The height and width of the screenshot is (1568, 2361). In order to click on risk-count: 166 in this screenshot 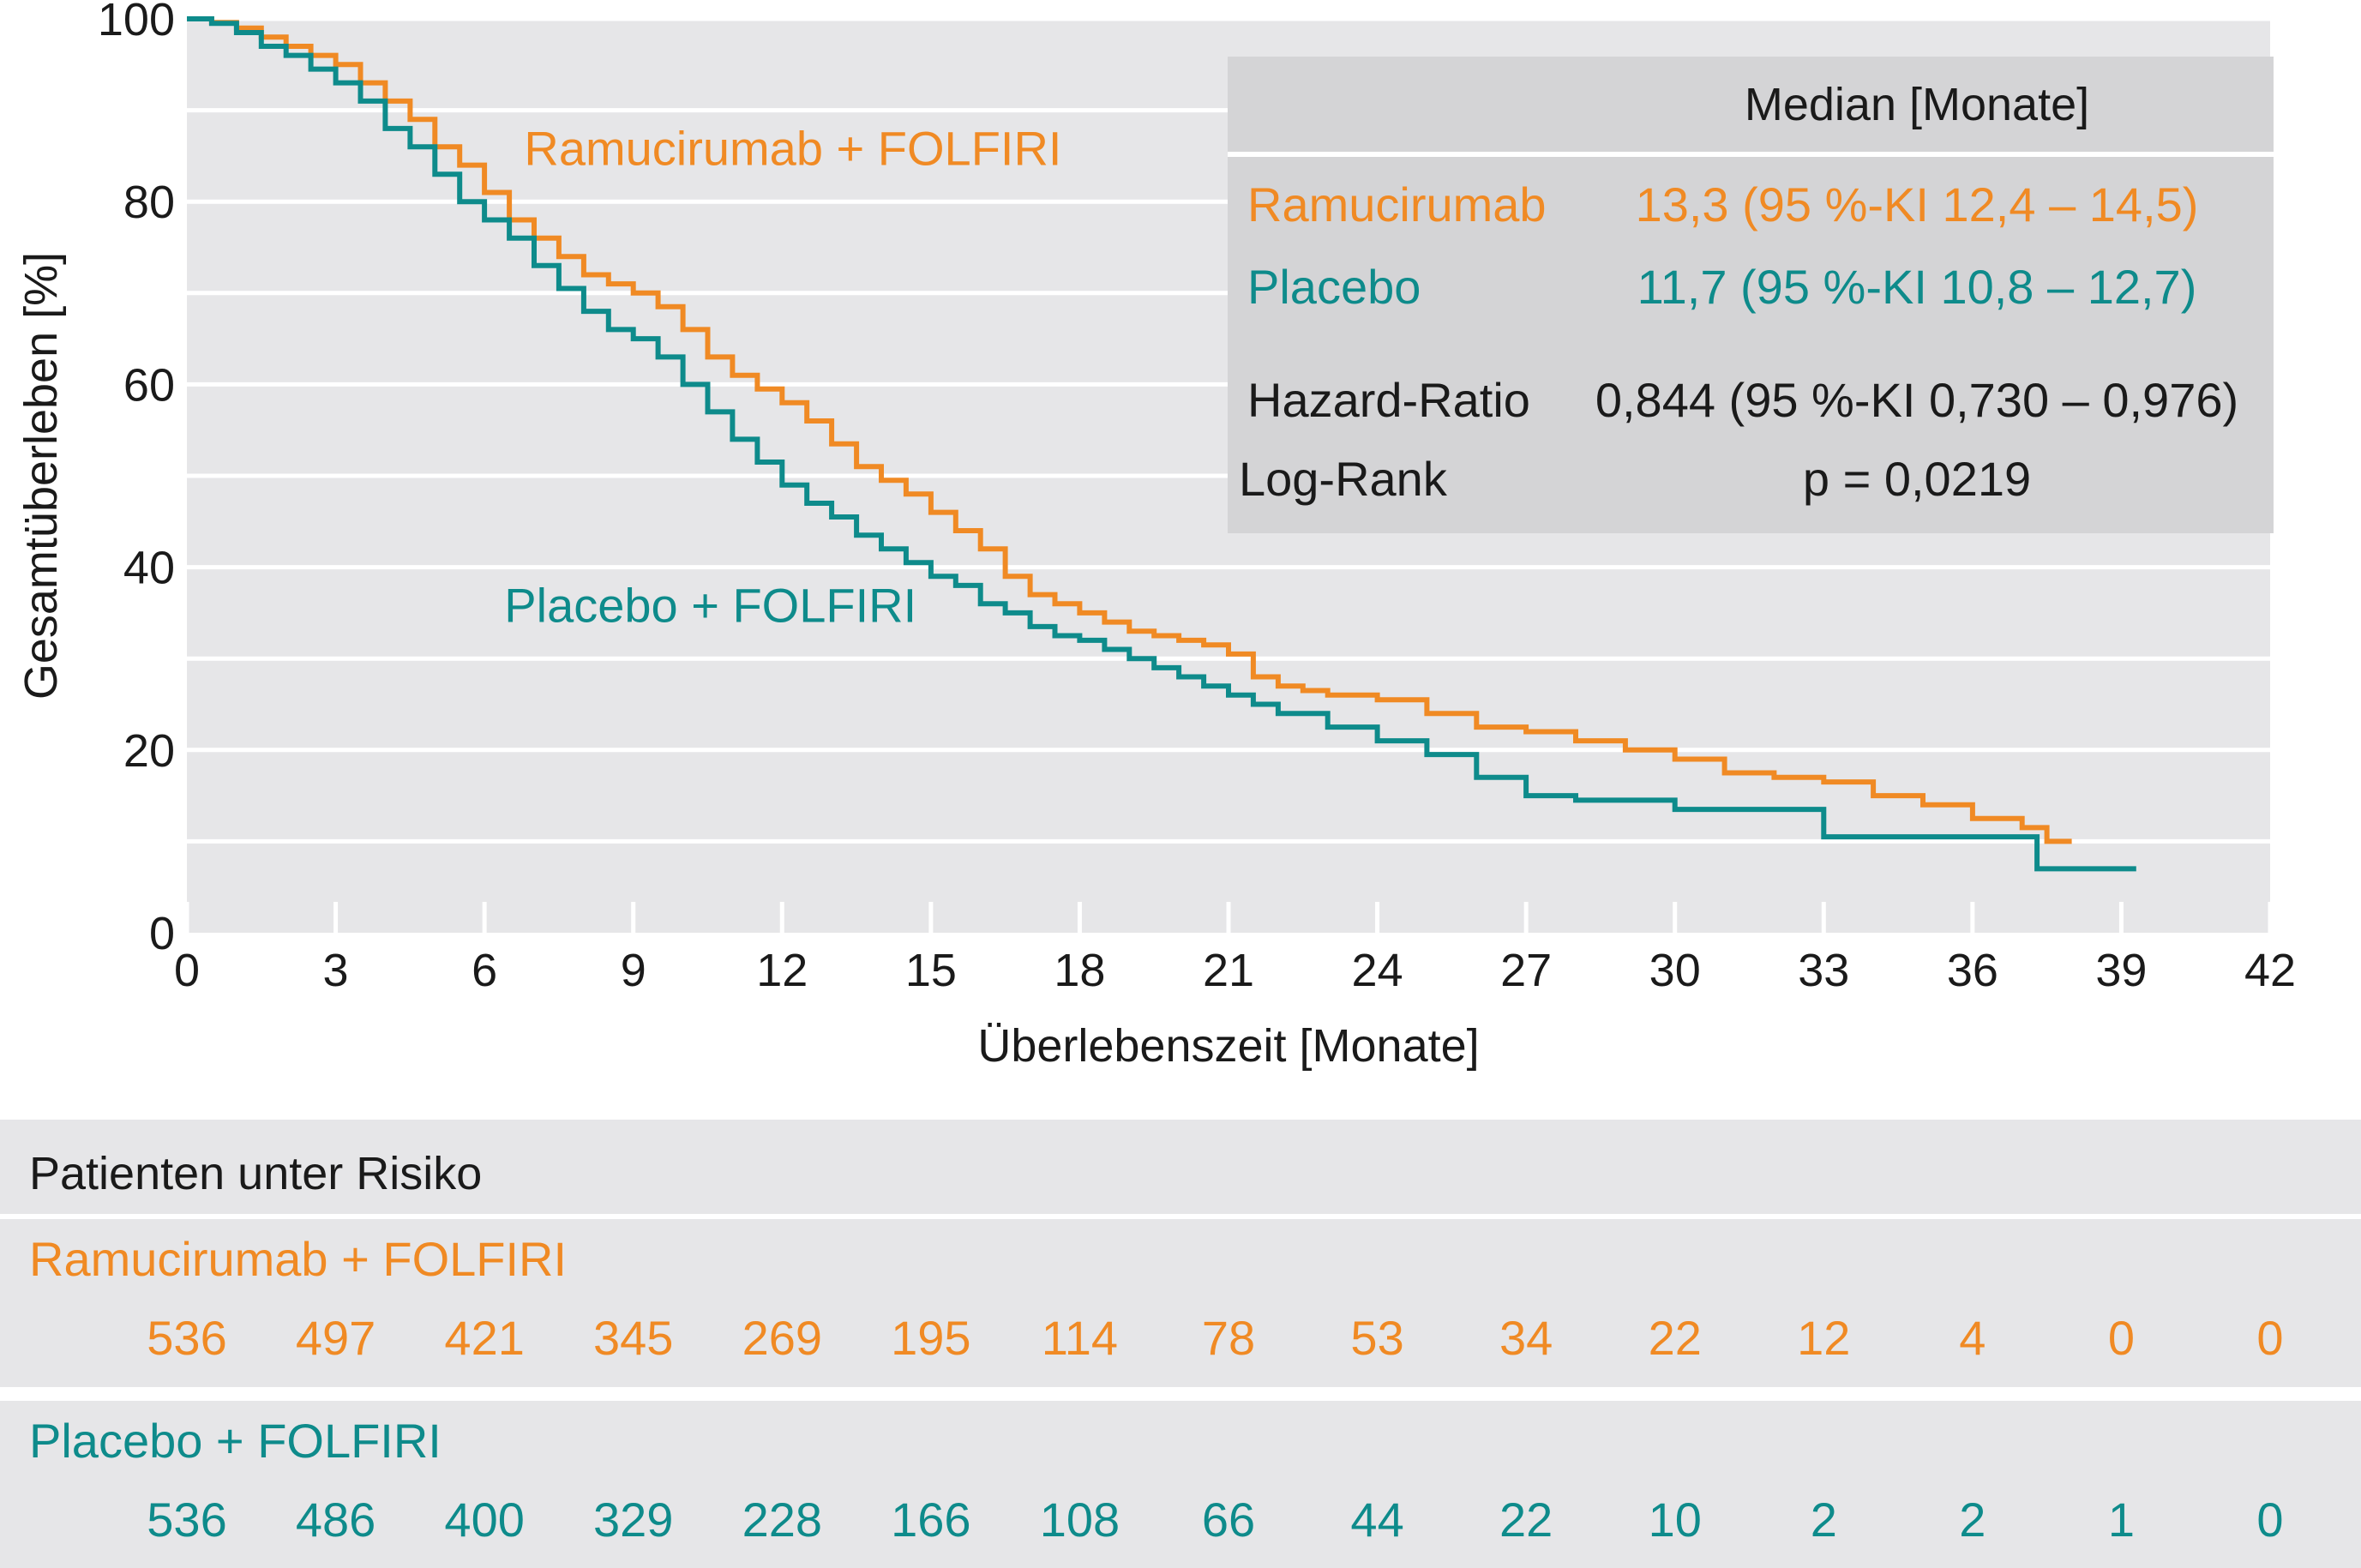, I will do `click(930, 1520)`.